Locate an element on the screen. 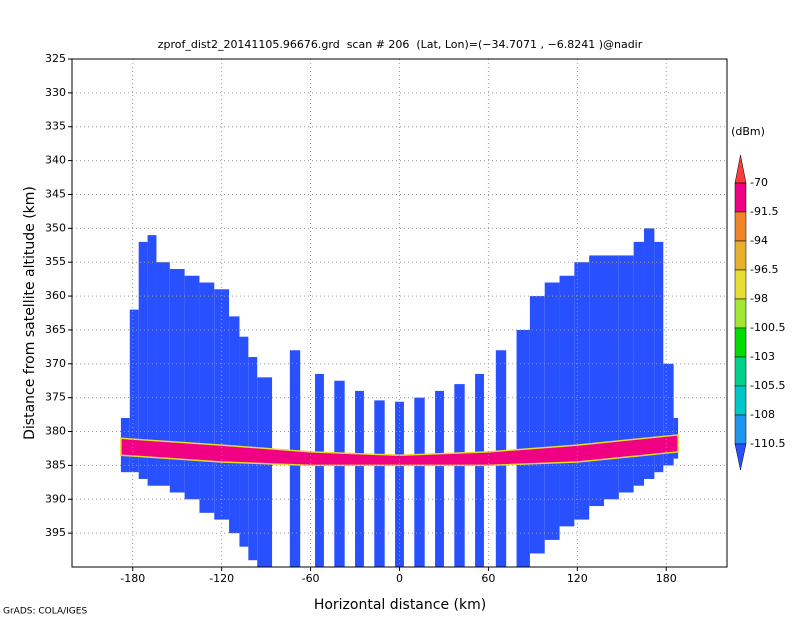 This screenshot has height=618, width=800. y-tick-label: 365 is located at coordinates (55, 329).